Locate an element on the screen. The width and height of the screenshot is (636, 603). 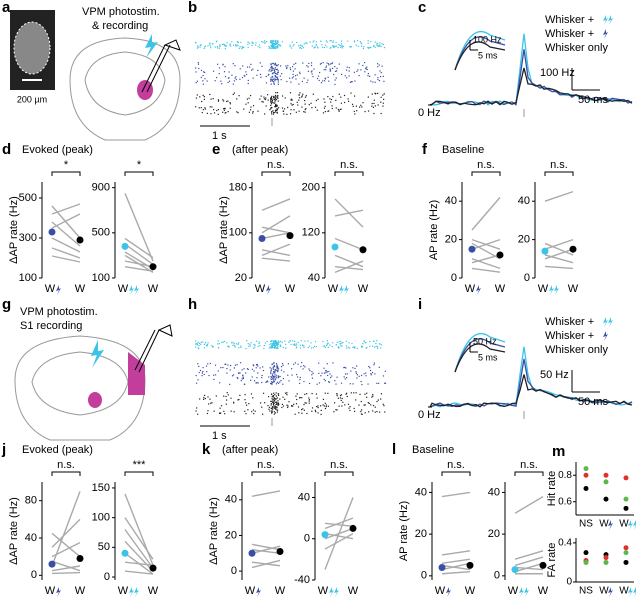
scale-label: 50 Hz is located at coordinates (485, 341).